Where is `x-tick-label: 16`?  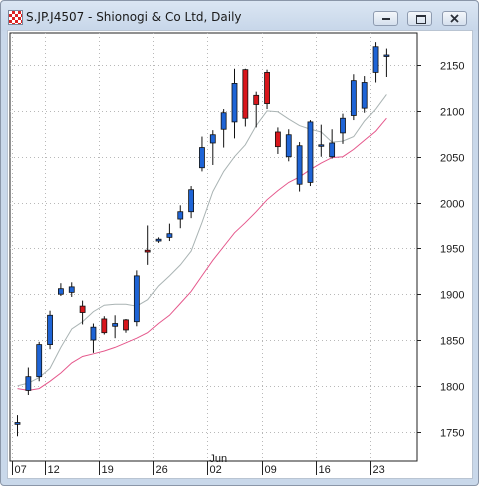 x-tick-label: 16 is located at coordinates (325, 470).